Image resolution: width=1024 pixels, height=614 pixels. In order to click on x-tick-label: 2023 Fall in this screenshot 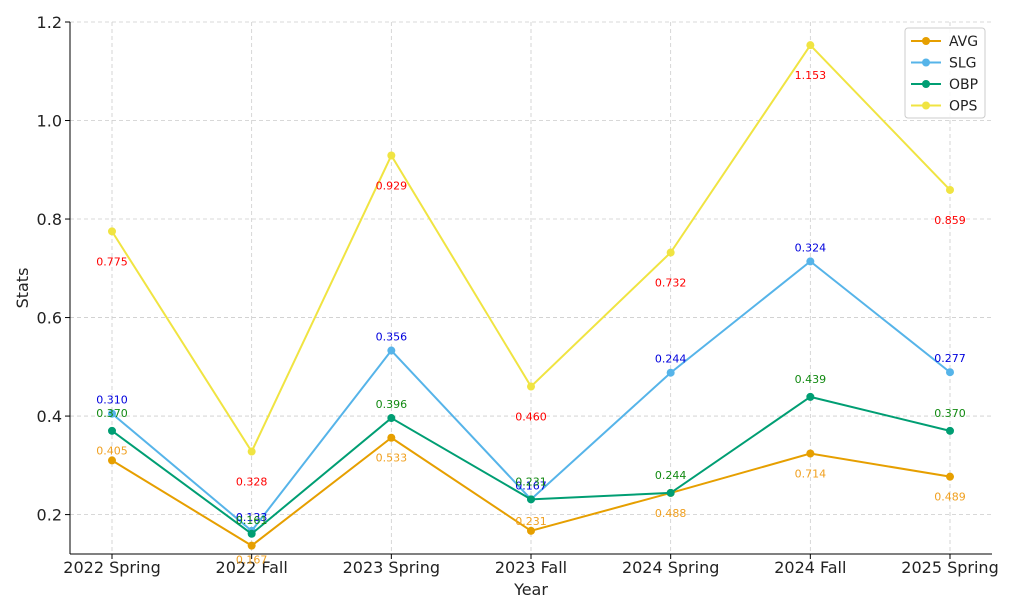, I will do `click(531, 567)`.